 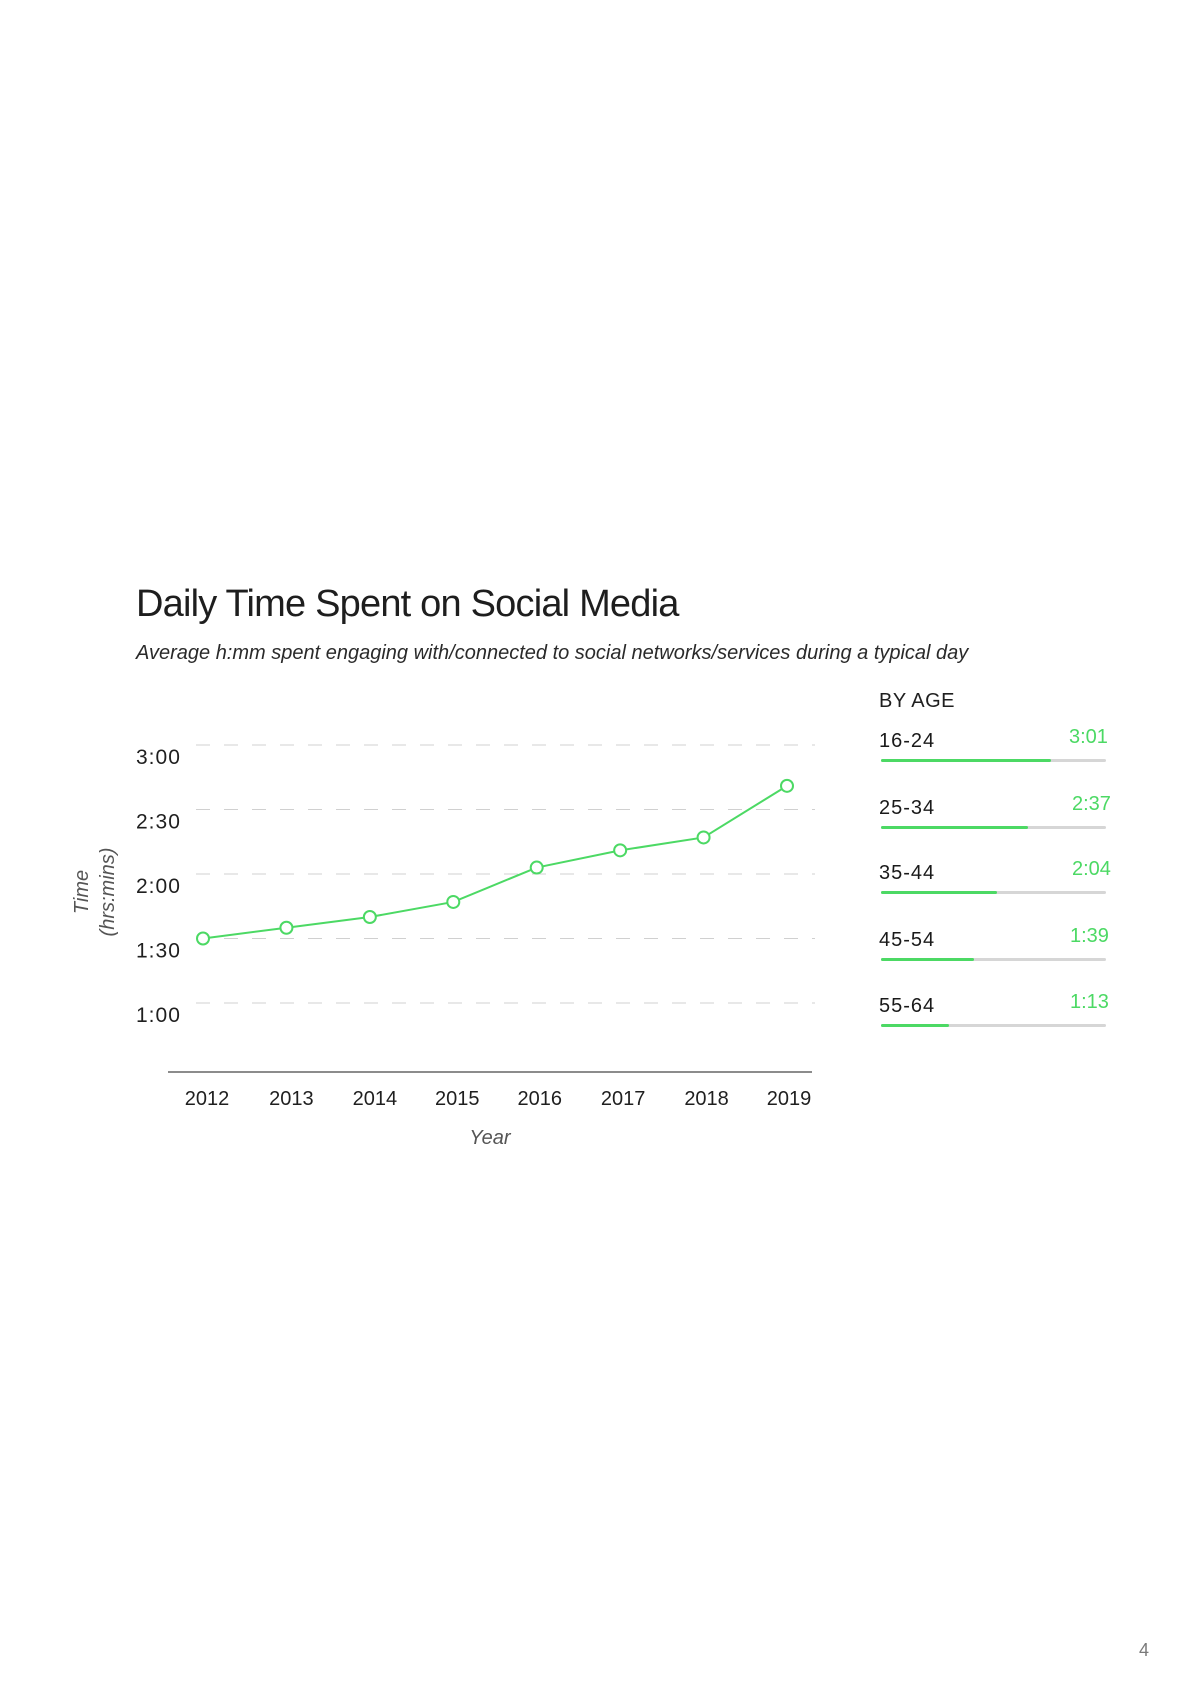 I want to click on x-tick-label: 2012, so click(x=207, y=1099).